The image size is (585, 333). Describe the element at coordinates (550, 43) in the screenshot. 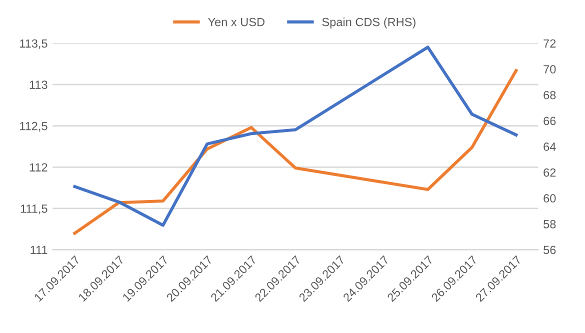

I see `y2-tick-label: 72` at that location.